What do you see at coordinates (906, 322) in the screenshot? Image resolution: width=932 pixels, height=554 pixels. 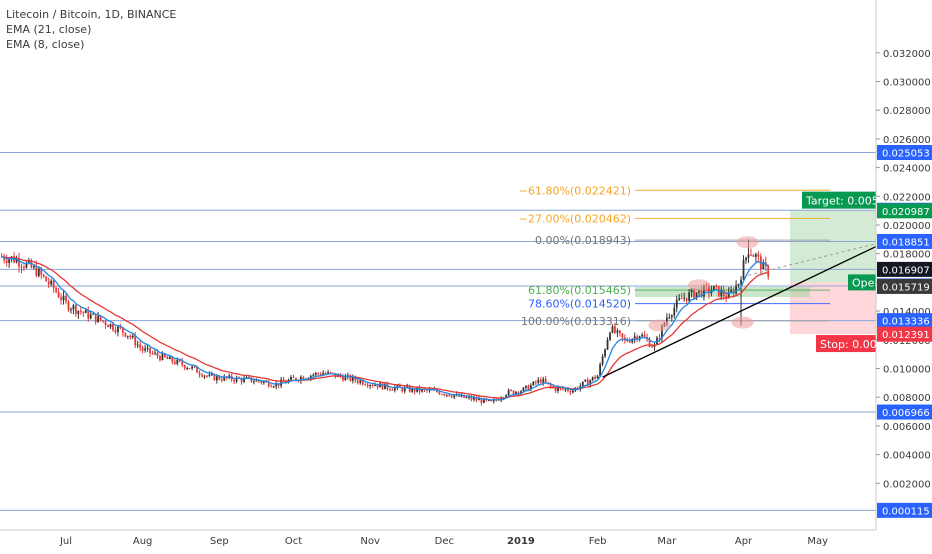 I see `price-badge-7: 0.013336` at bounding box center [906, 322].